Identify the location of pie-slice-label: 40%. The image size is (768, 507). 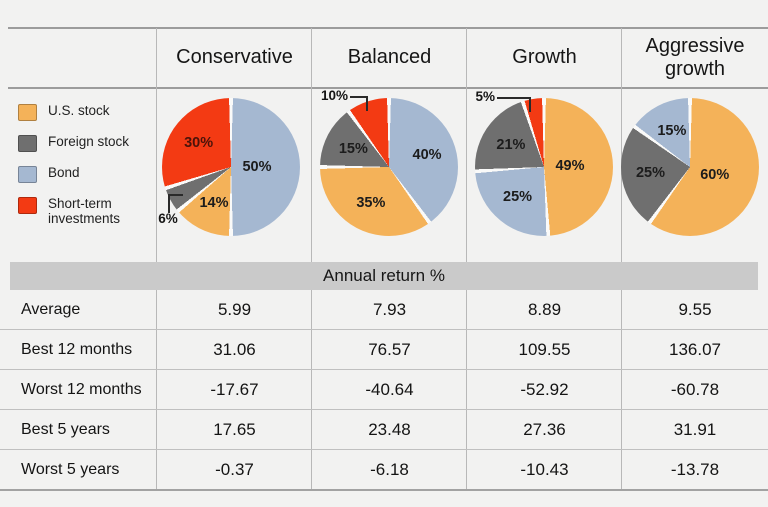
(427, 154).